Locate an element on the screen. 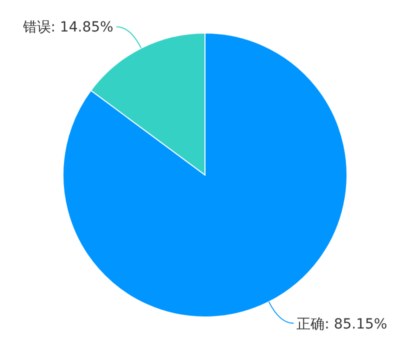 The image size is (410, 354). slice-label: 正确: 85.15% is located at coordinates (342, 324).